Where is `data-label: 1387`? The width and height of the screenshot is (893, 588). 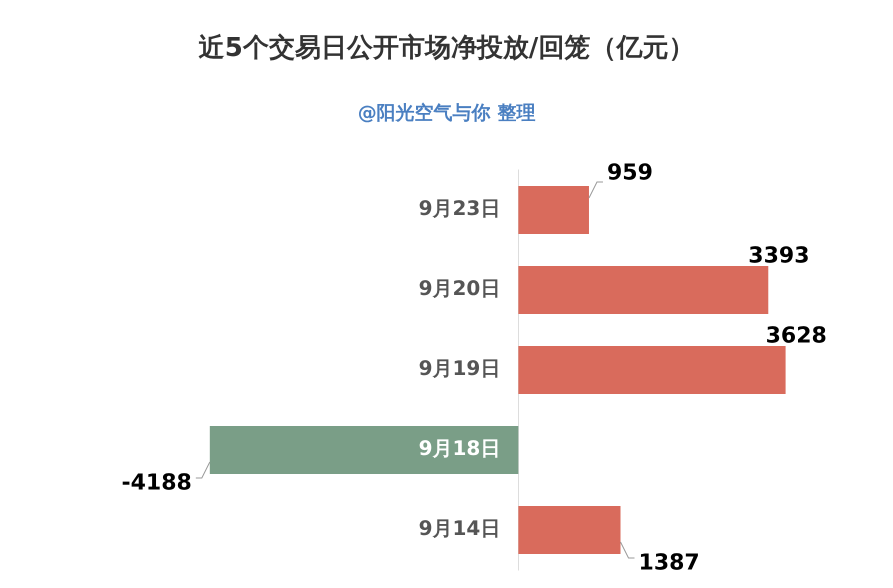
data-label: 1387 is located at coordinates (669, 563).